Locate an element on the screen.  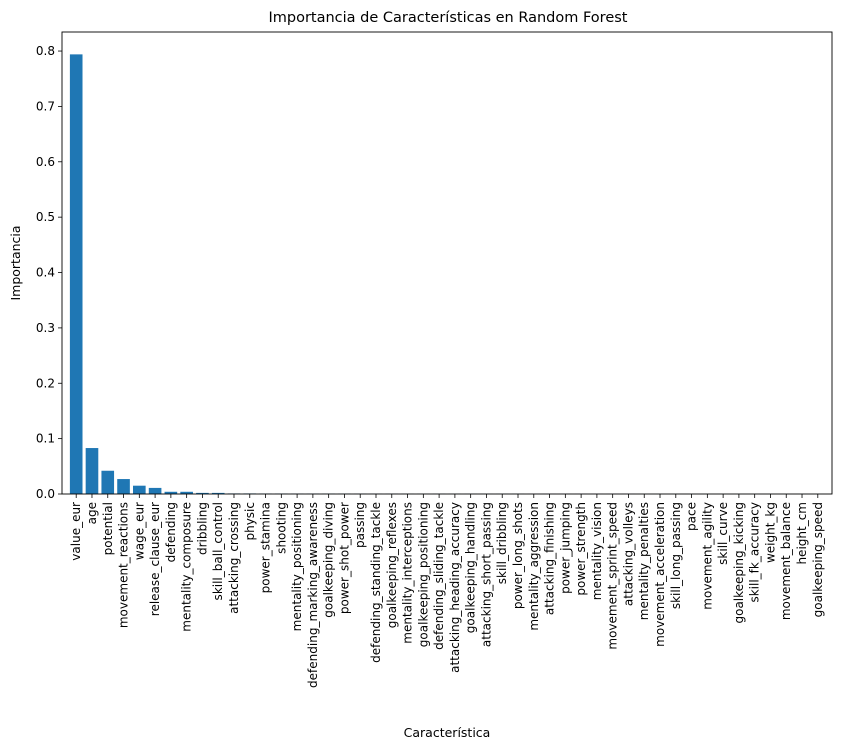
x-tick-label: movement_reactions is located at coordinates (124, 565).